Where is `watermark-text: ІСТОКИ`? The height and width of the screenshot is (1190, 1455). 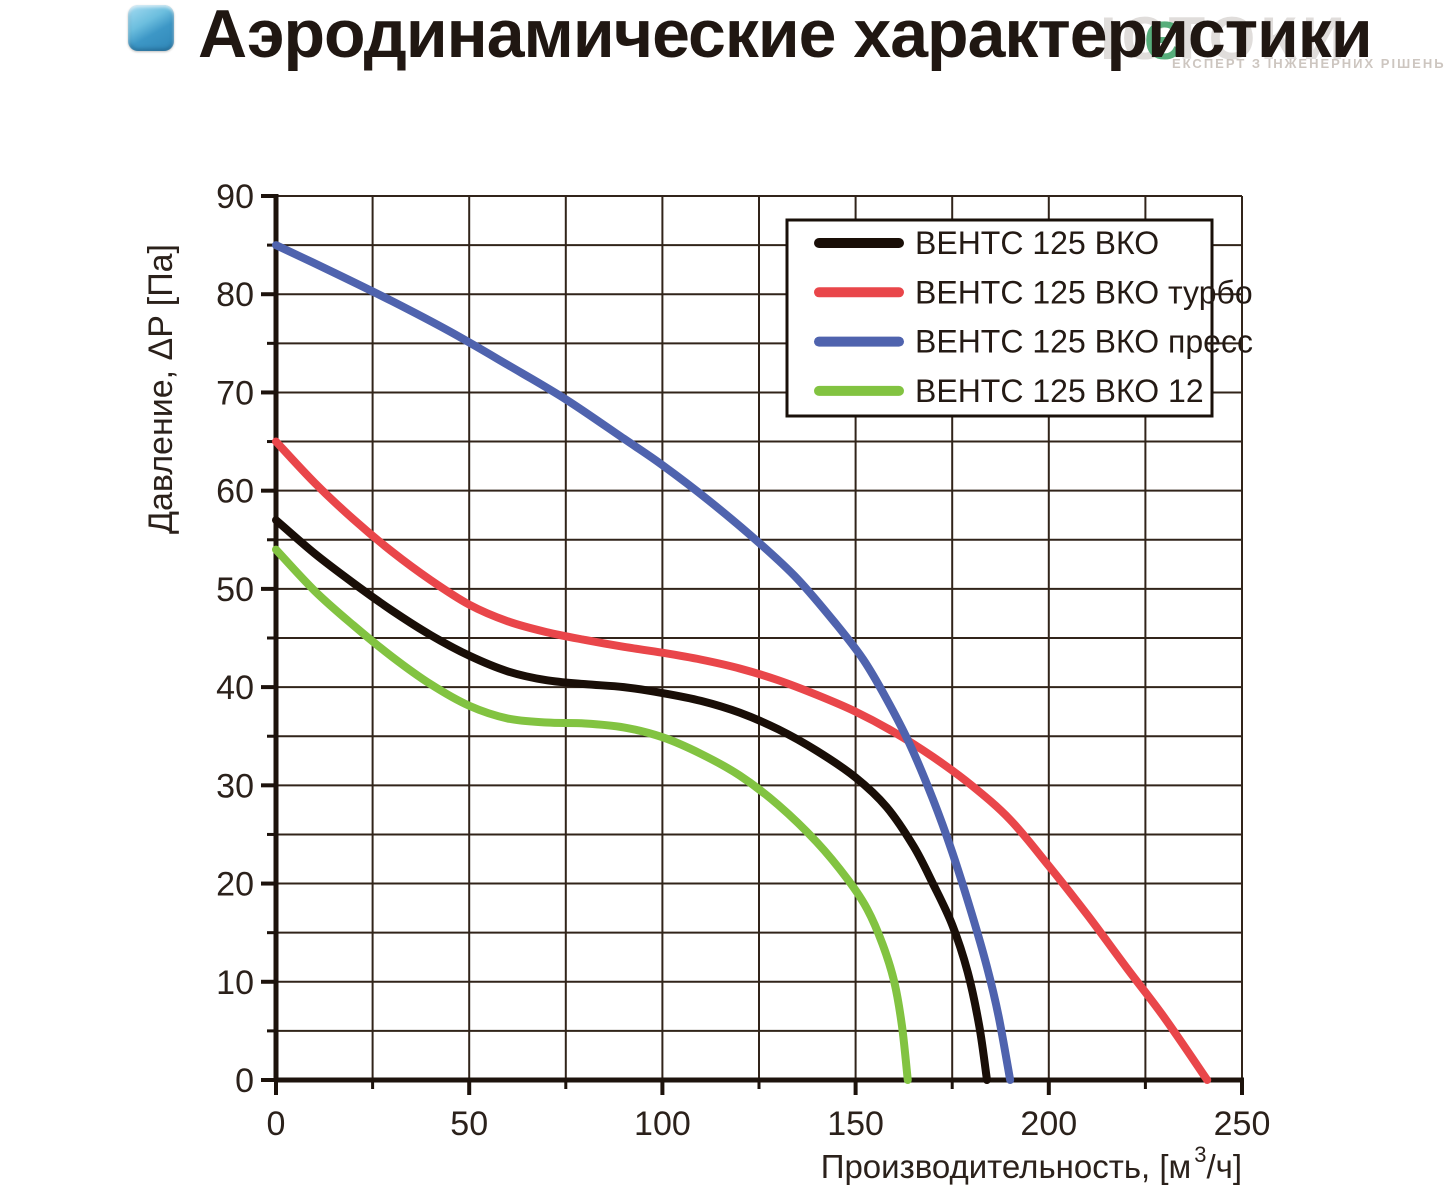 watermark-text: ІСТОКИ is located at coordinates (1225, 38).